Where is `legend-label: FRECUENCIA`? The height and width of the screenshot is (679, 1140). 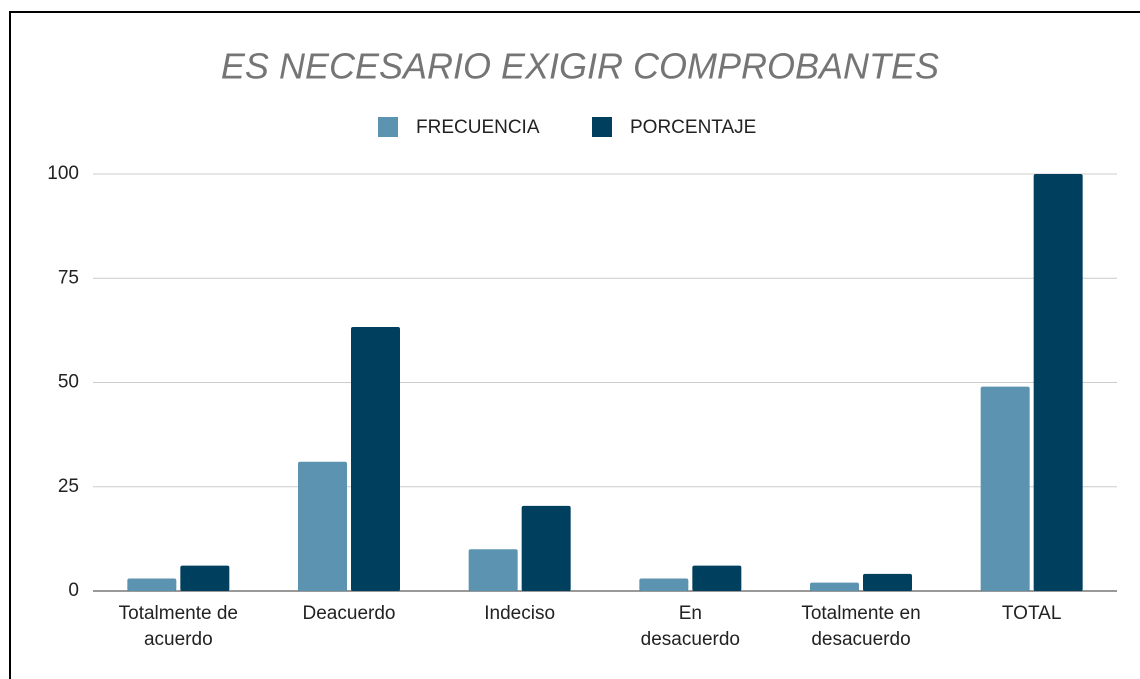
legend-label: FRECUENCIA is located at coordinates (478, 127).